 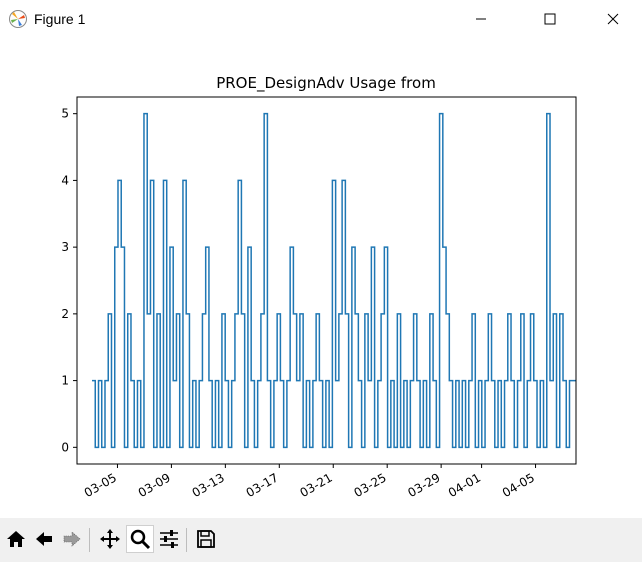 What do you see at coordinates (65, 247) in the screenshot?
I see `y-tick-label: 3` at bounding box center [65, 247].